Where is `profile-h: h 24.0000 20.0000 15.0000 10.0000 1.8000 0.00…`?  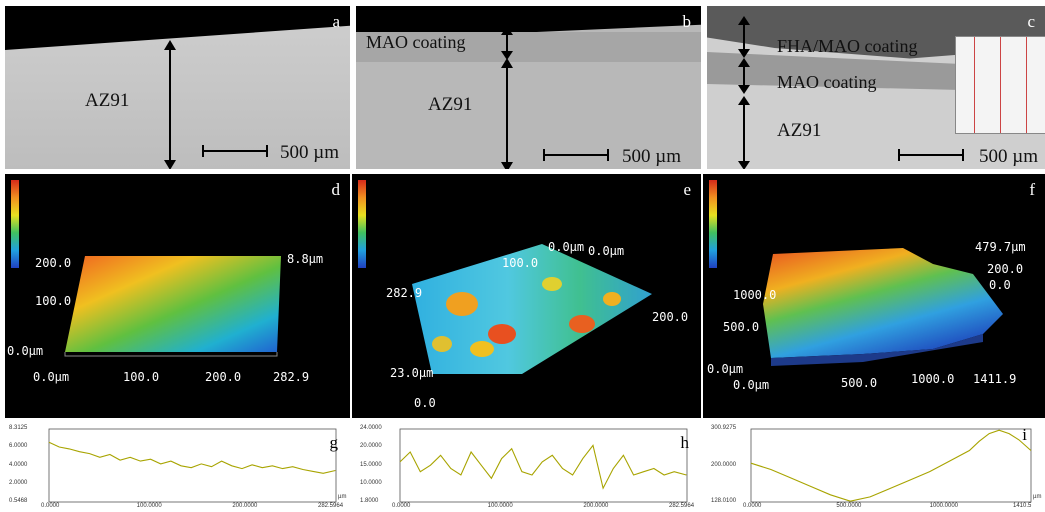 profile-h: h 24.0000 20.0000 15.0000 10.0000 1.8000 0.00… is located at coordinates (528, 467).